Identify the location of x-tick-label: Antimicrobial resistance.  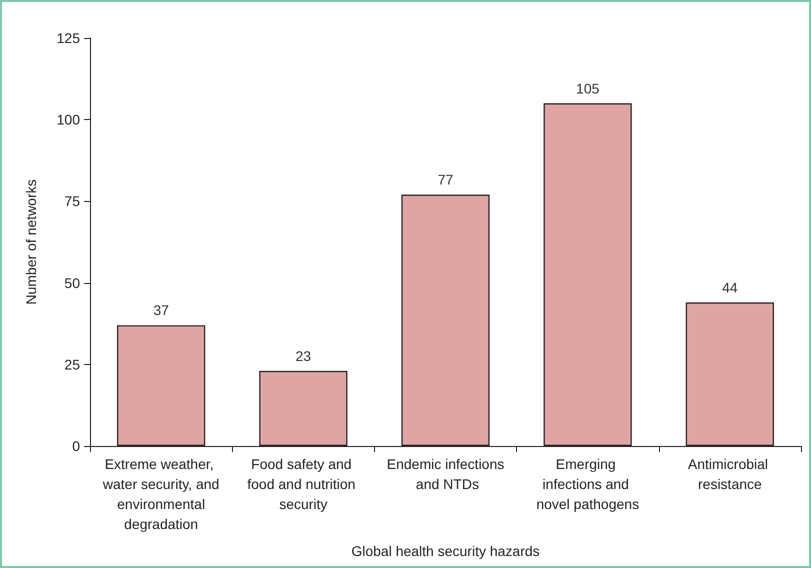
(730, 474).